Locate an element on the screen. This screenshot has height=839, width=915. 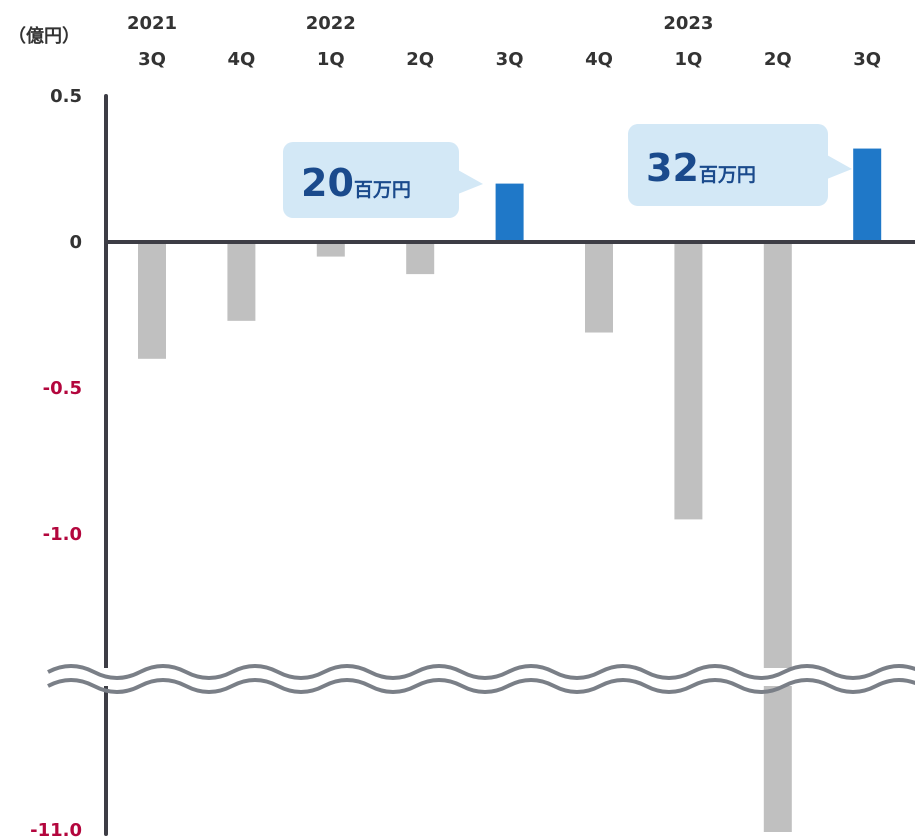
unit-label: （億円） is located at coordinates (44, 36).